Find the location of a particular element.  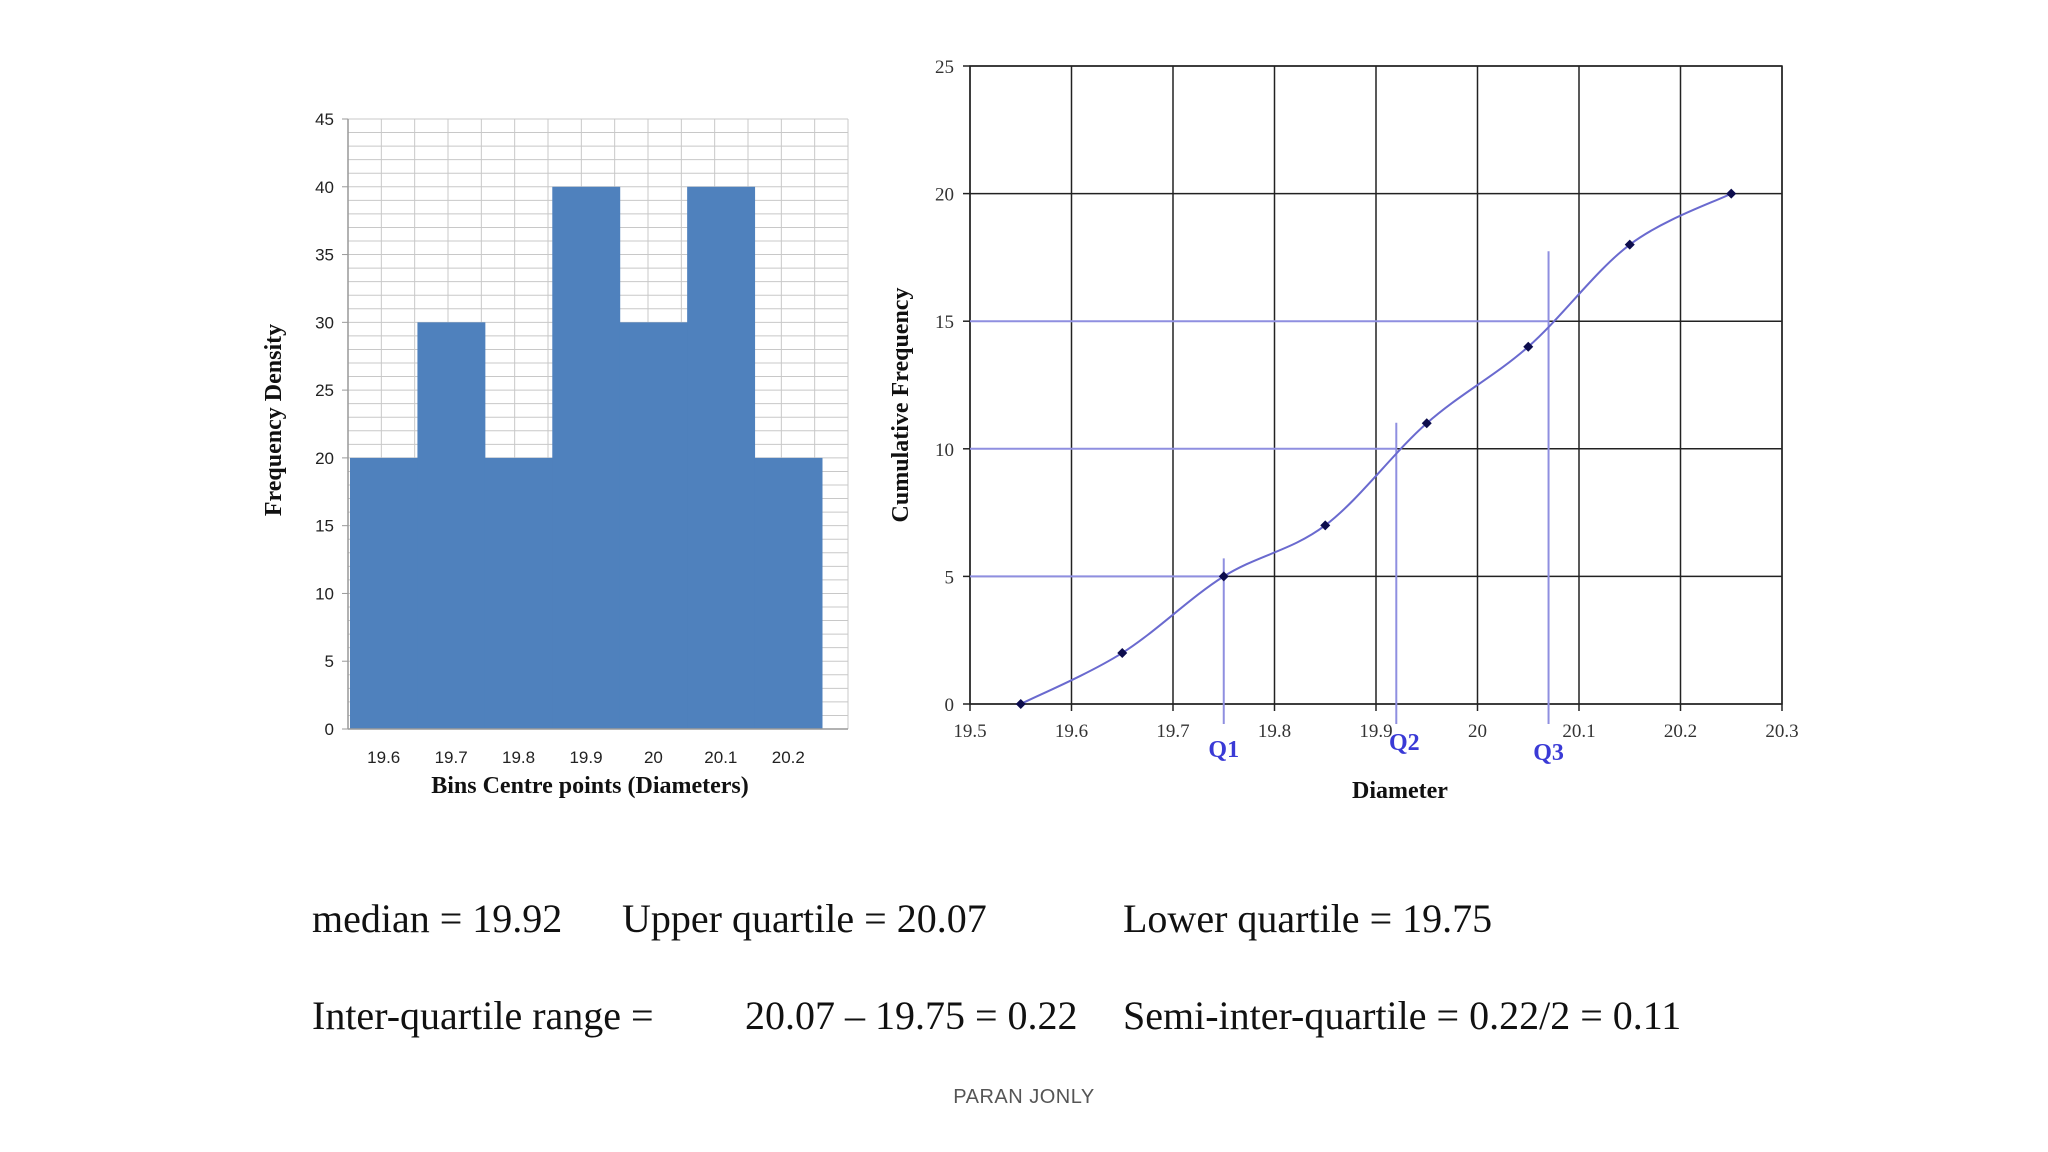

histogram-y-axis-title: Frequency Density is located at coordinates (274, 420).